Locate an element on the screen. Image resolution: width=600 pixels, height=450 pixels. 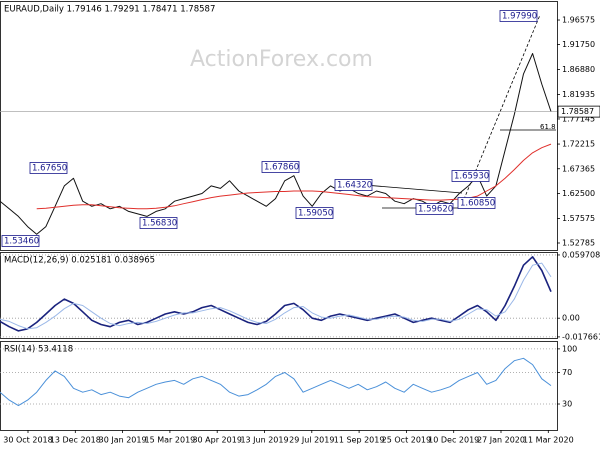
fib-label: 61.8 is located at coordinates (548, 127).